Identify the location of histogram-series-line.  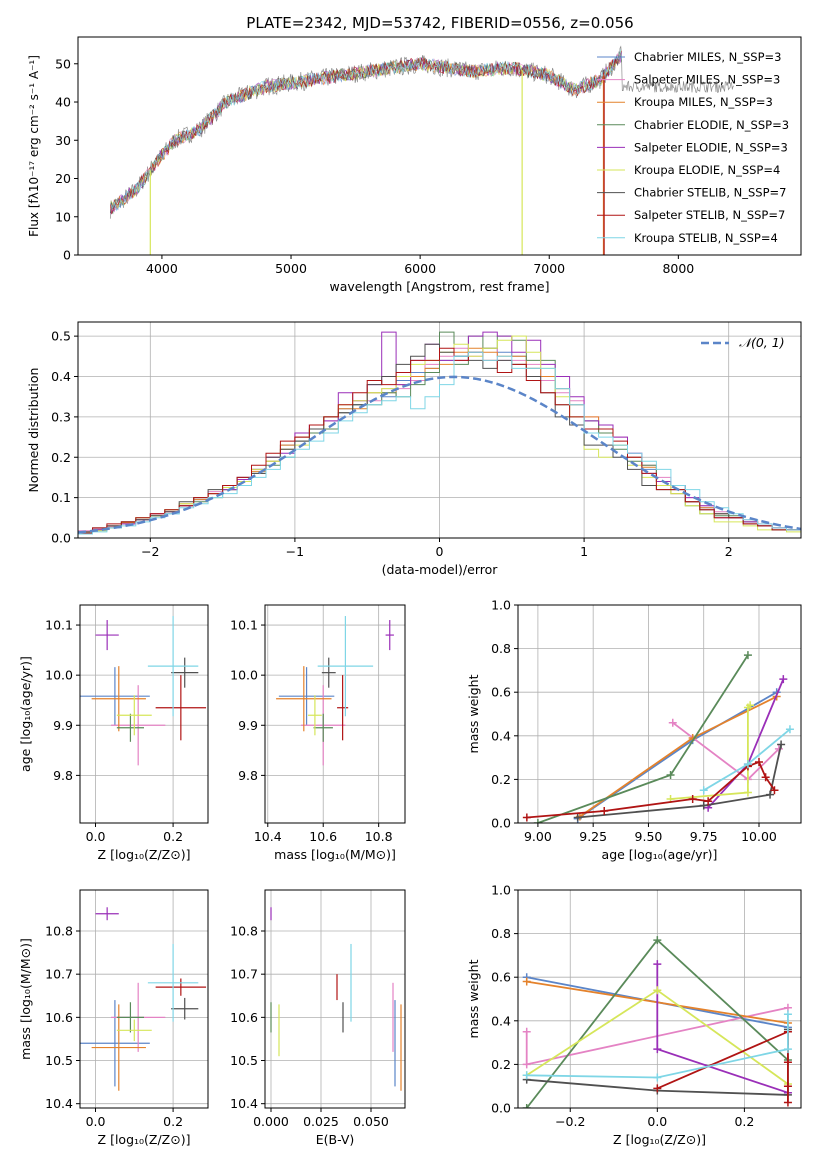
(439, 442).